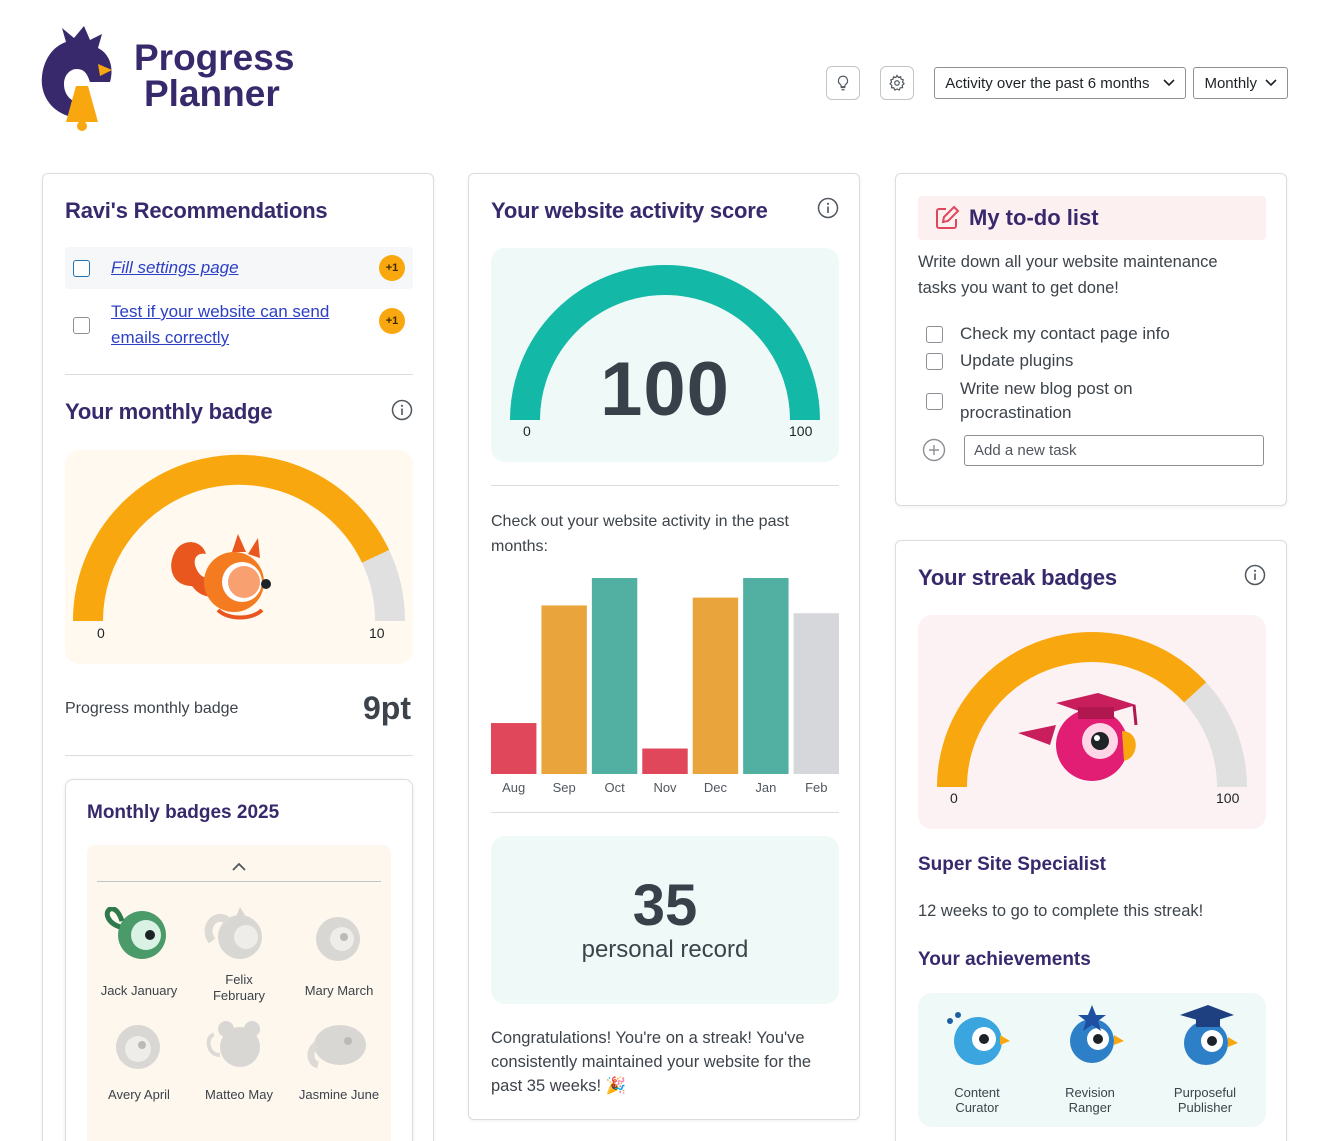  Describe the element at coordinates (614, 676) in the screenshot. I see `bar-oct` at that location.